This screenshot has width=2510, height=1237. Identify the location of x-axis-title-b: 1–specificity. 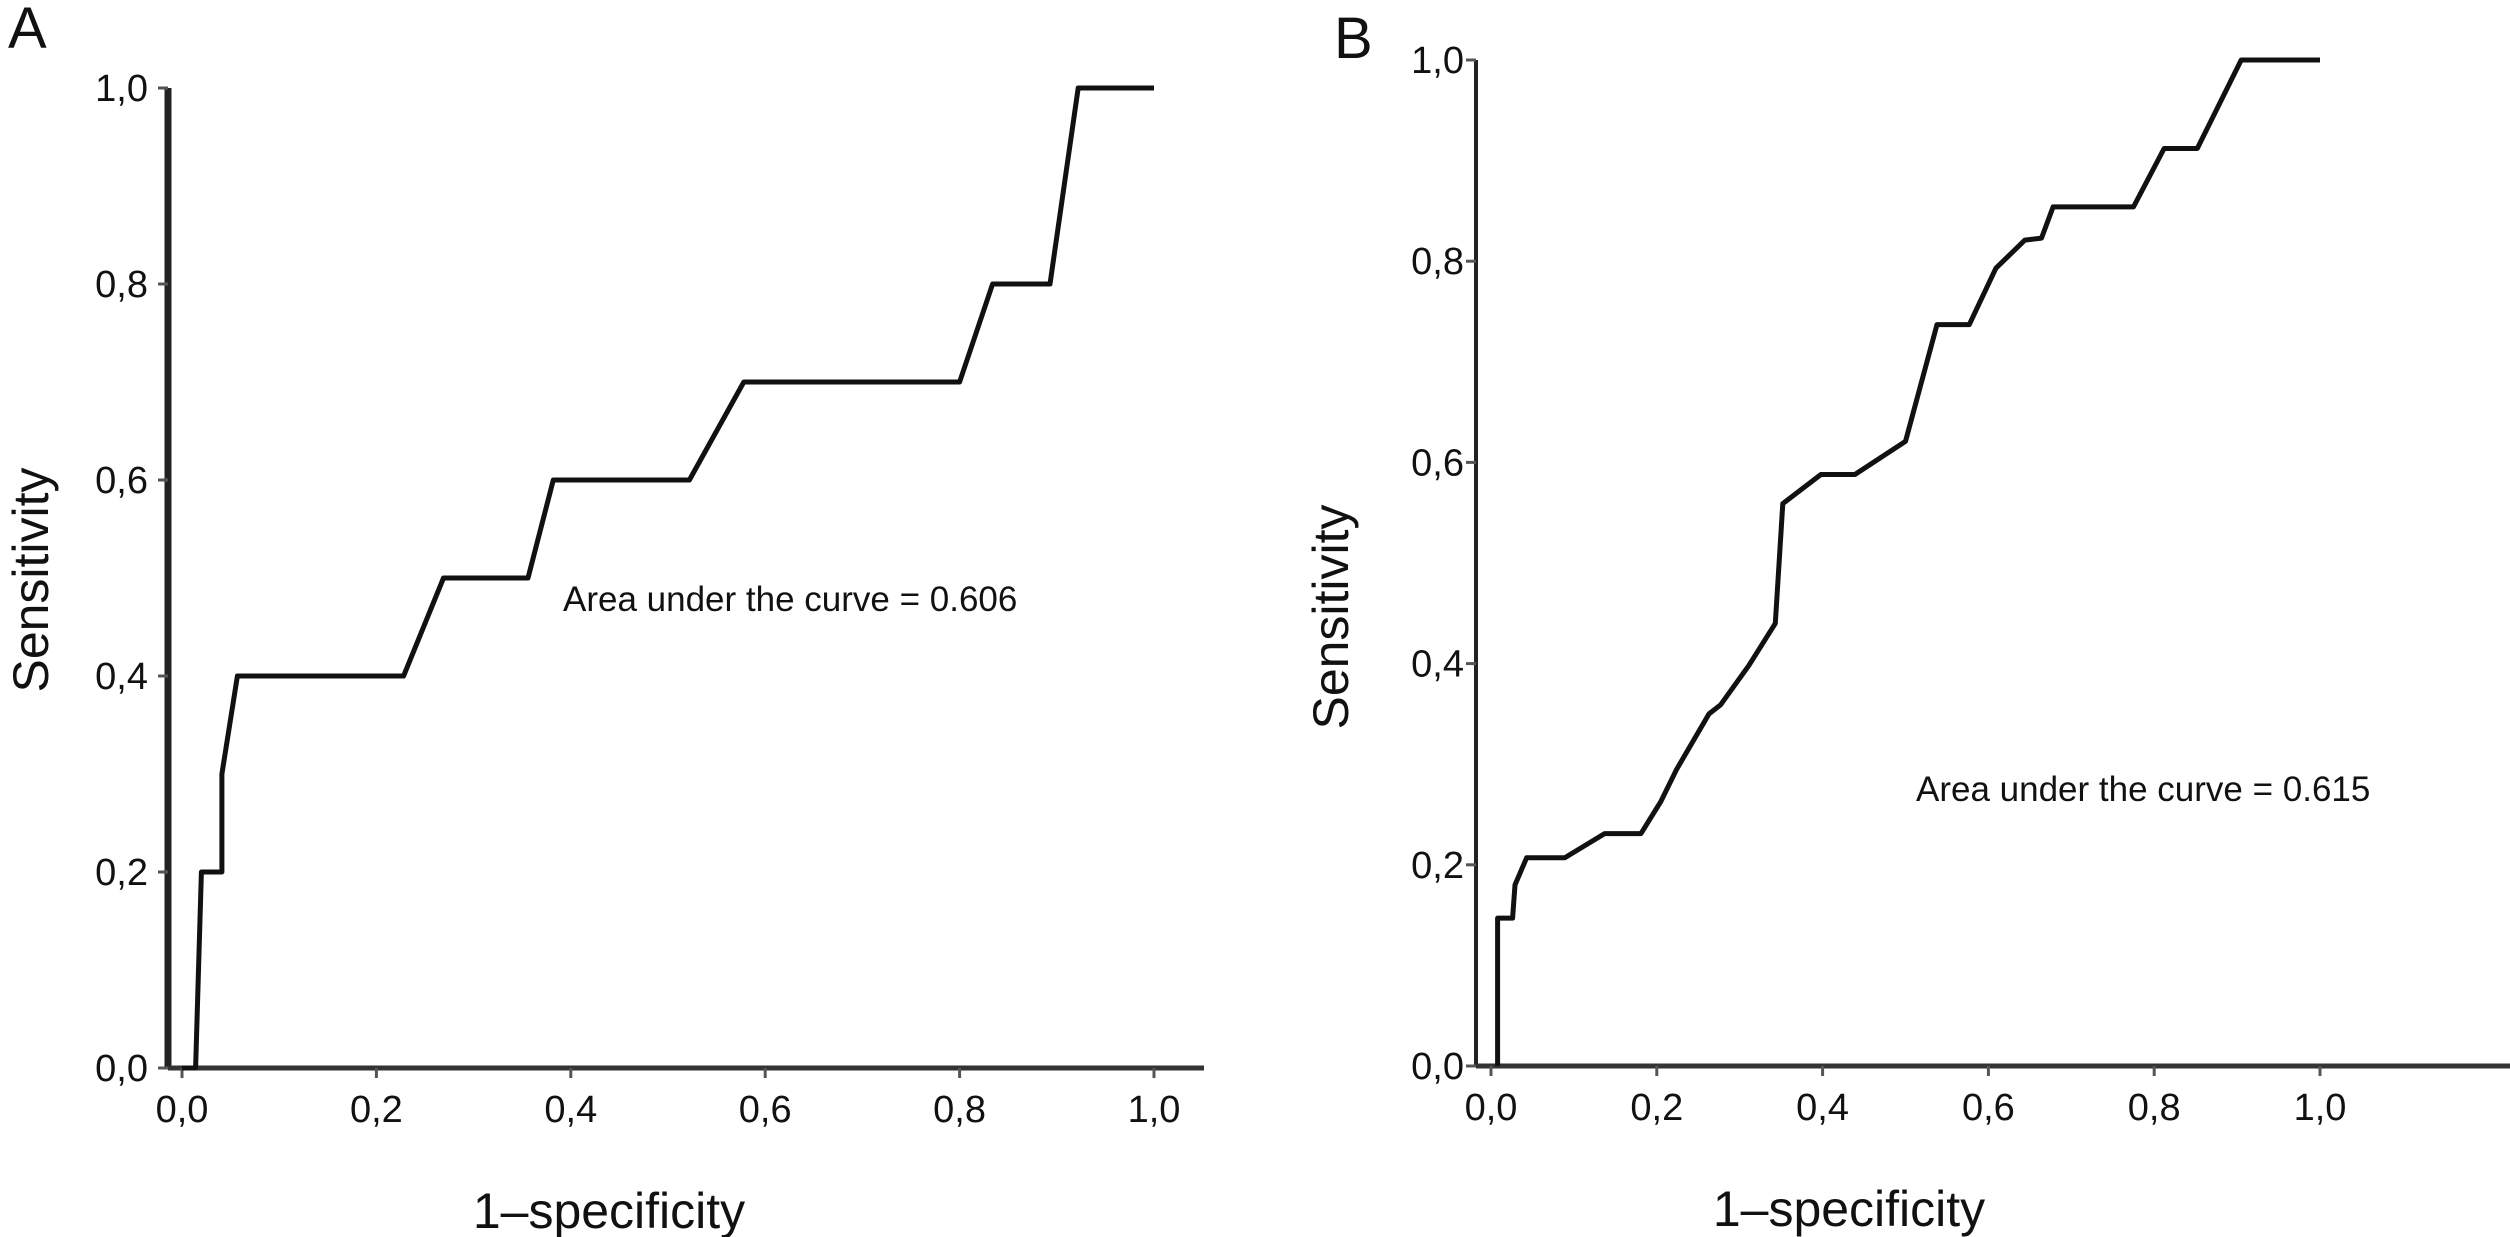
(1849, 1209).